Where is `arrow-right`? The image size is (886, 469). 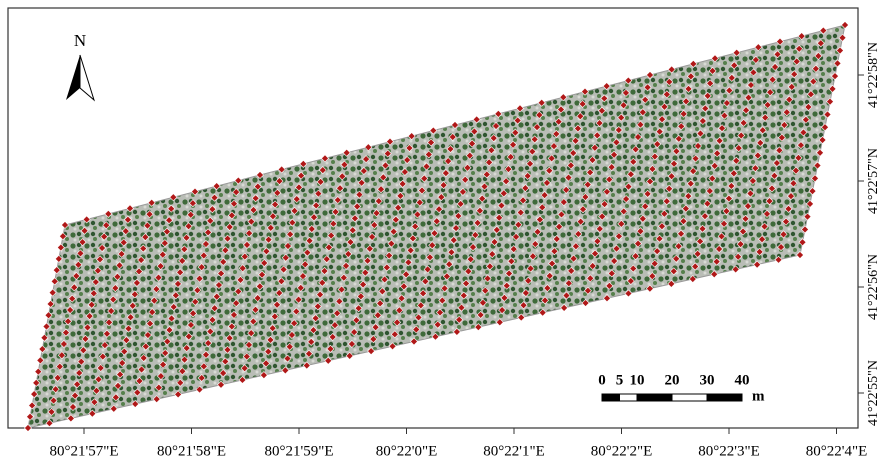 arrow-right is located at coordinates (87, 78).